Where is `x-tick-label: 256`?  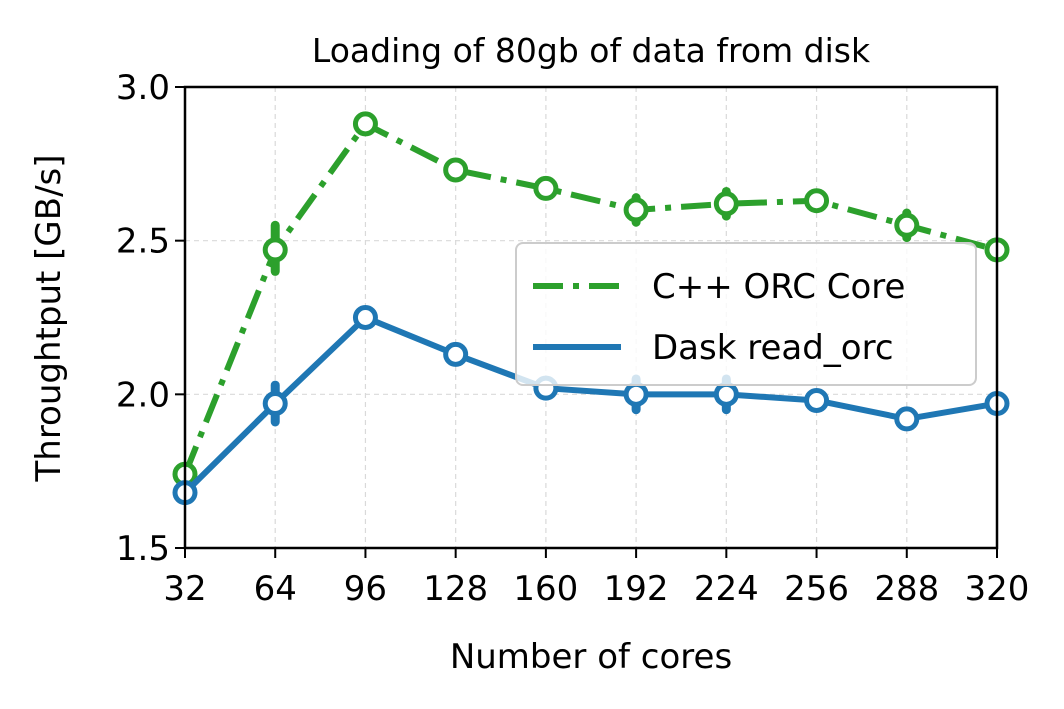
x-tick-label: 256 is located at coordinates (816, 589).